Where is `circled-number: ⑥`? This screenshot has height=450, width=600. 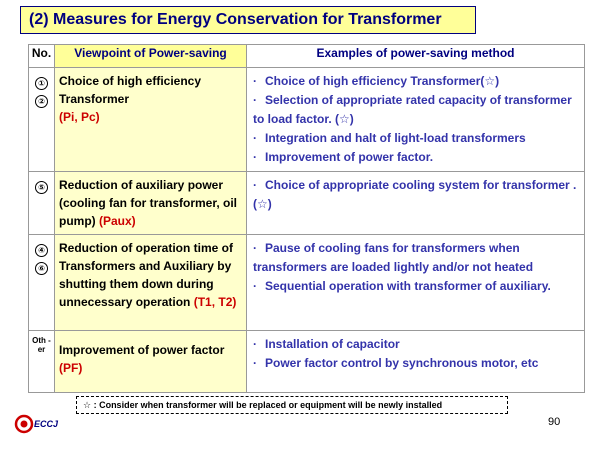 circled-number: ⑥ is located at coordinates (41, 268).